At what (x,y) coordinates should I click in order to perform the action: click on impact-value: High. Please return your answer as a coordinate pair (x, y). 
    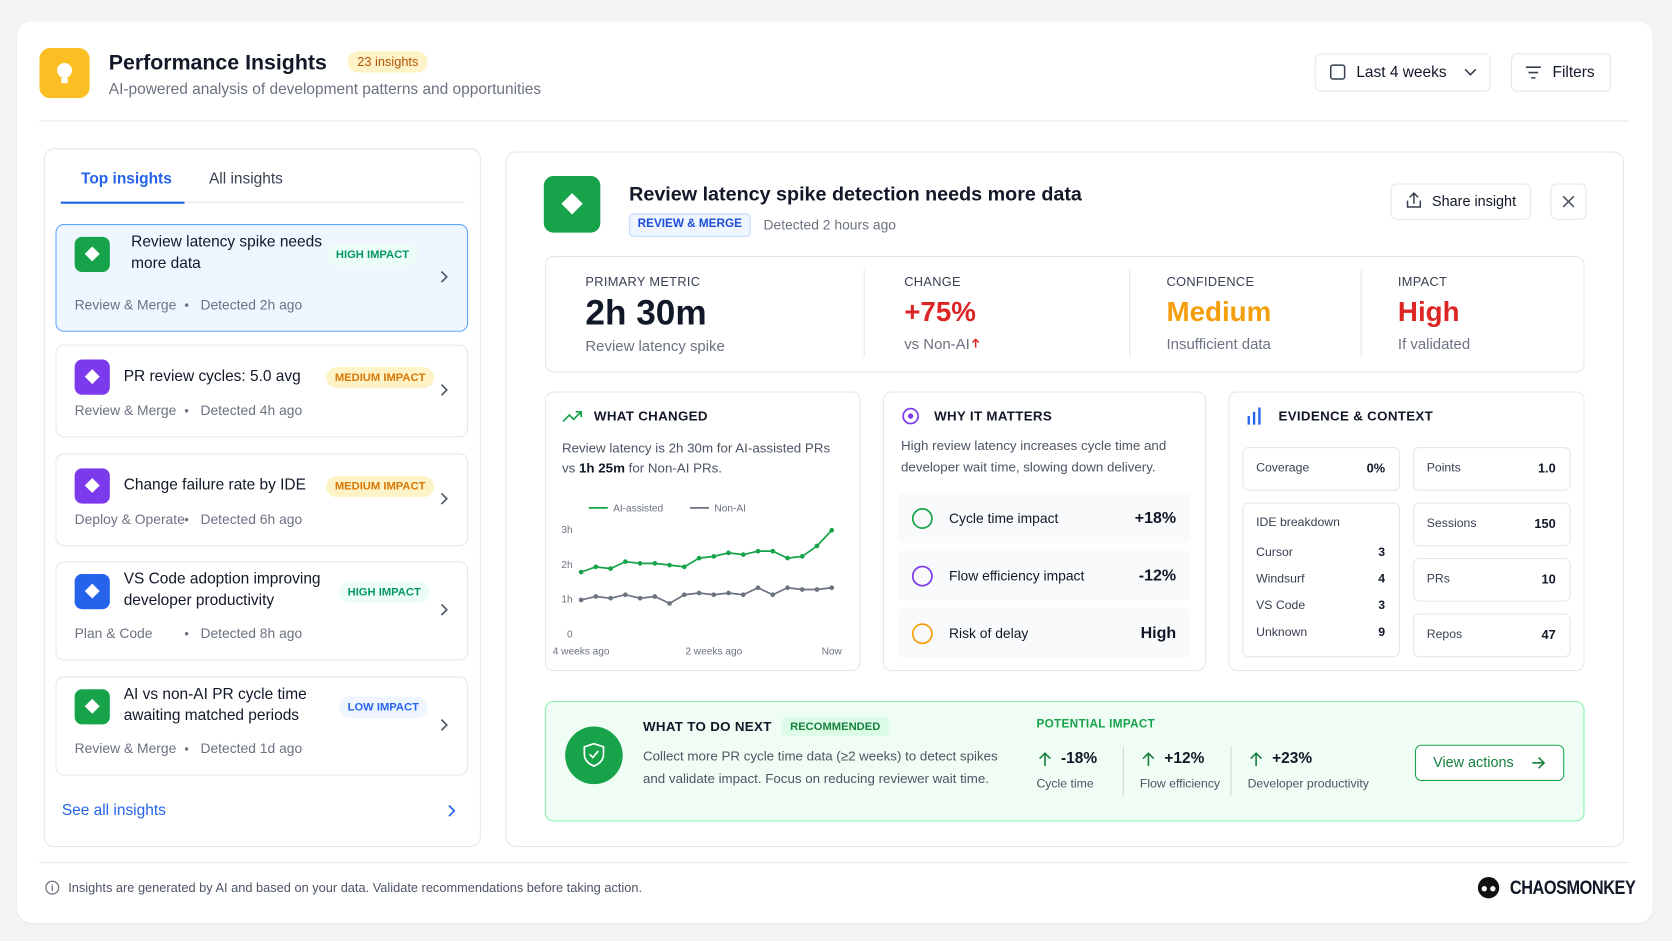
    Looking at the image, I should click on (1158, 633).